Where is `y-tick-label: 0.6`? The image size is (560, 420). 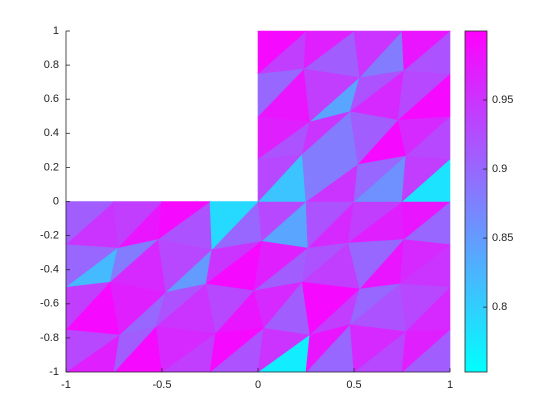
y-tick-label: 0.6 is located at coordinates (51, 99).